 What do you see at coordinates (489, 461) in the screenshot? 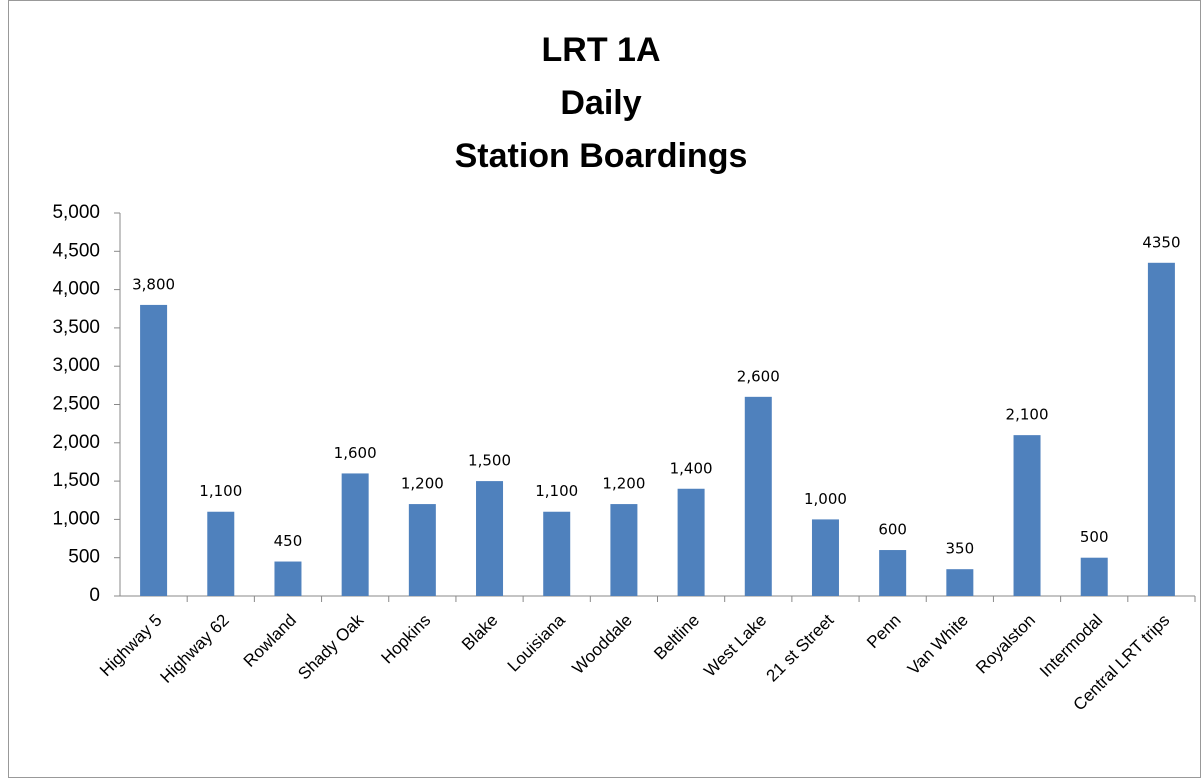
I see `value-label: 1,500` at bounding box center [489, 461].